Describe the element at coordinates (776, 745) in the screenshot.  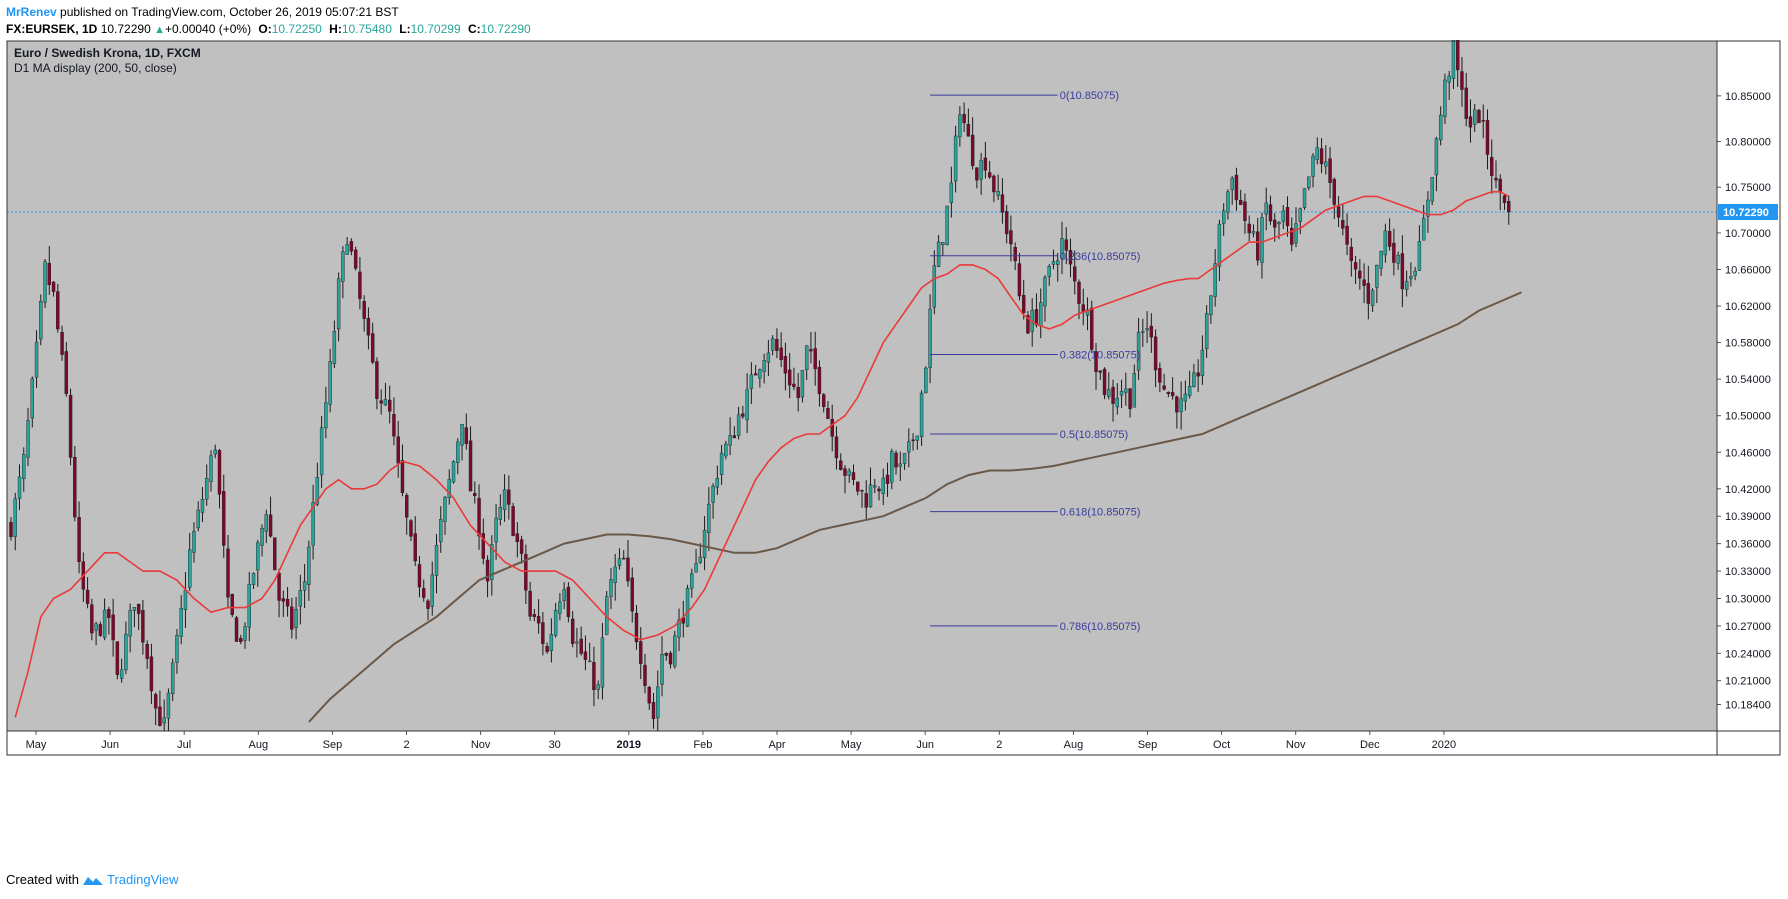
I see `x-tick-label-10: Apr` at that location.